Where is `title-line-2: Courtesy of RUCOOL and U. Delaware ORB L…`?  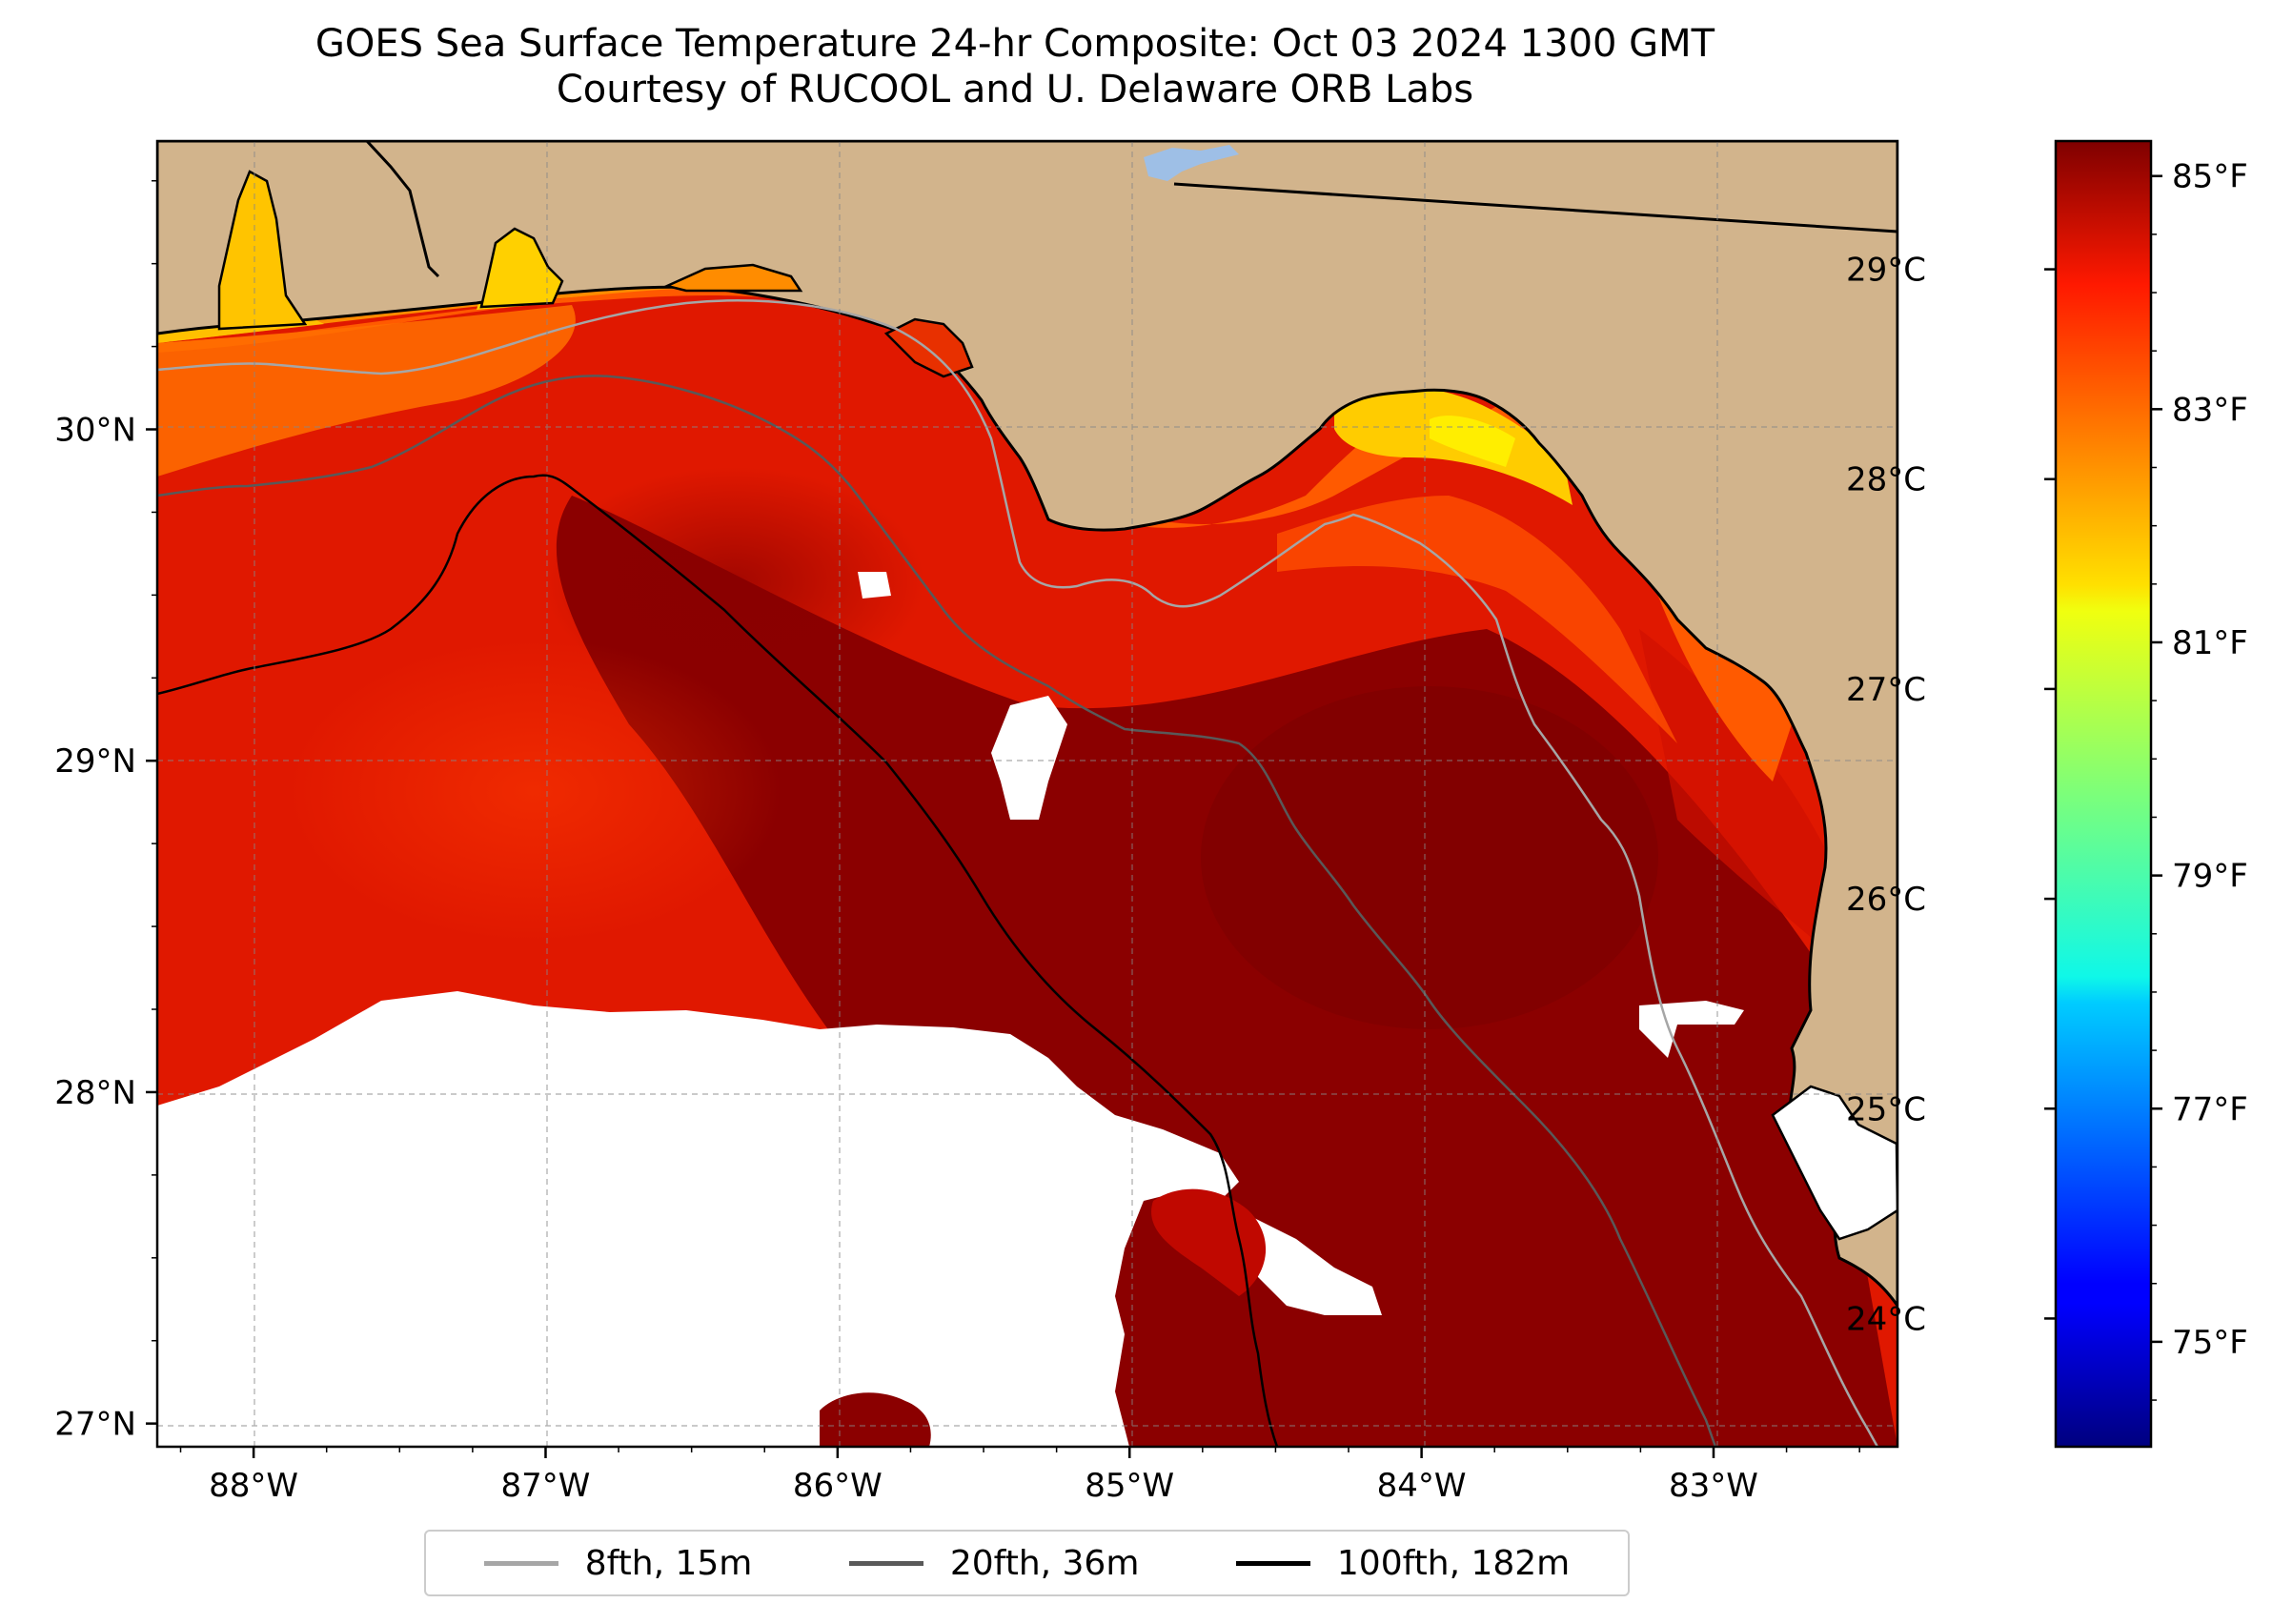
title-line-2: Courtesy of RUCOOL and U. Delaware ORB L… is located at coordinates (1015, 90).